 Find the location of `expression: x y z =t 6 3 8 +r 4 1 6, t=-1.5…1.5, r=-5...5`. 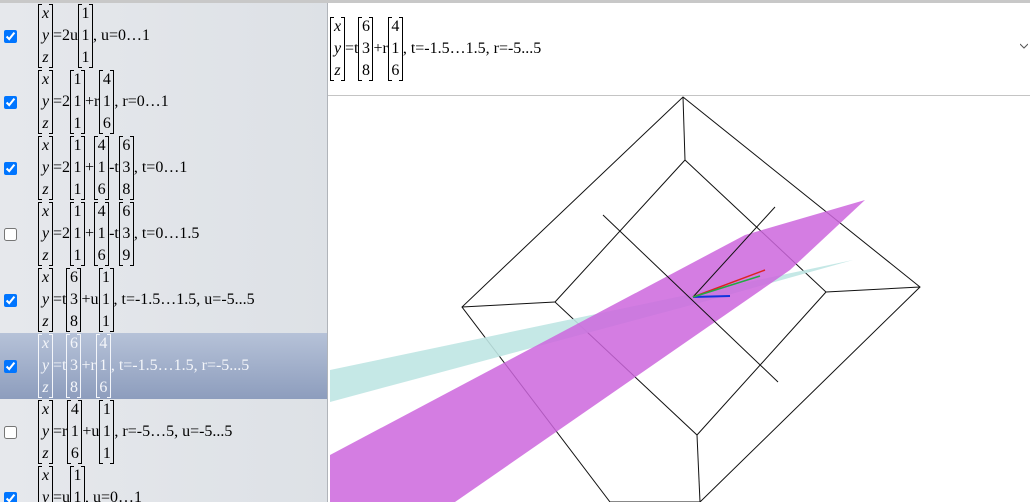

expression: x y z =t 6 3 8 +r 4 1 6, t=-1.5…1.5, r=-5...5 is located at coordinates (435, 49).